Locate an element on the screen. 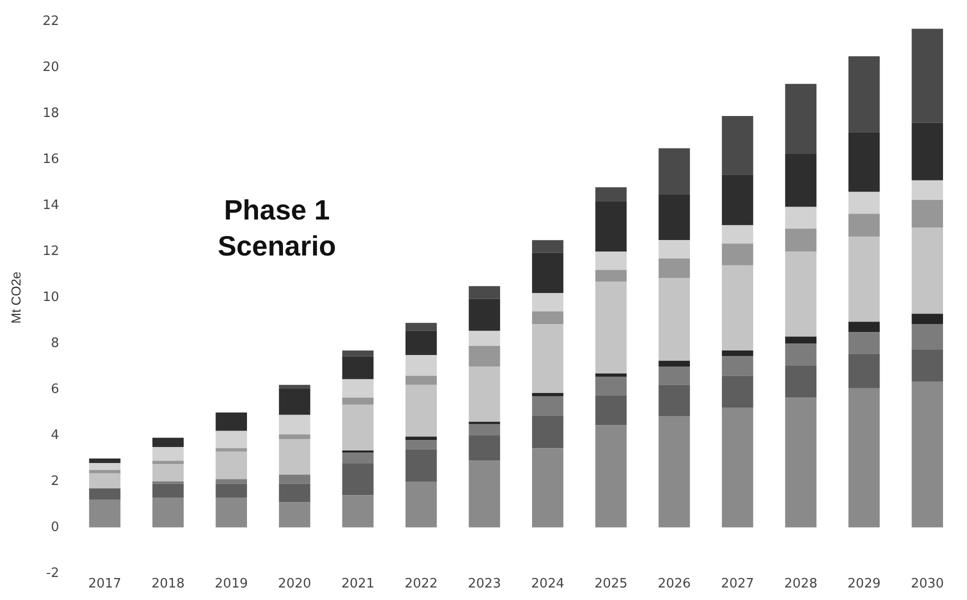  y-tick-label: 10 is located at coordinates (51, 297).